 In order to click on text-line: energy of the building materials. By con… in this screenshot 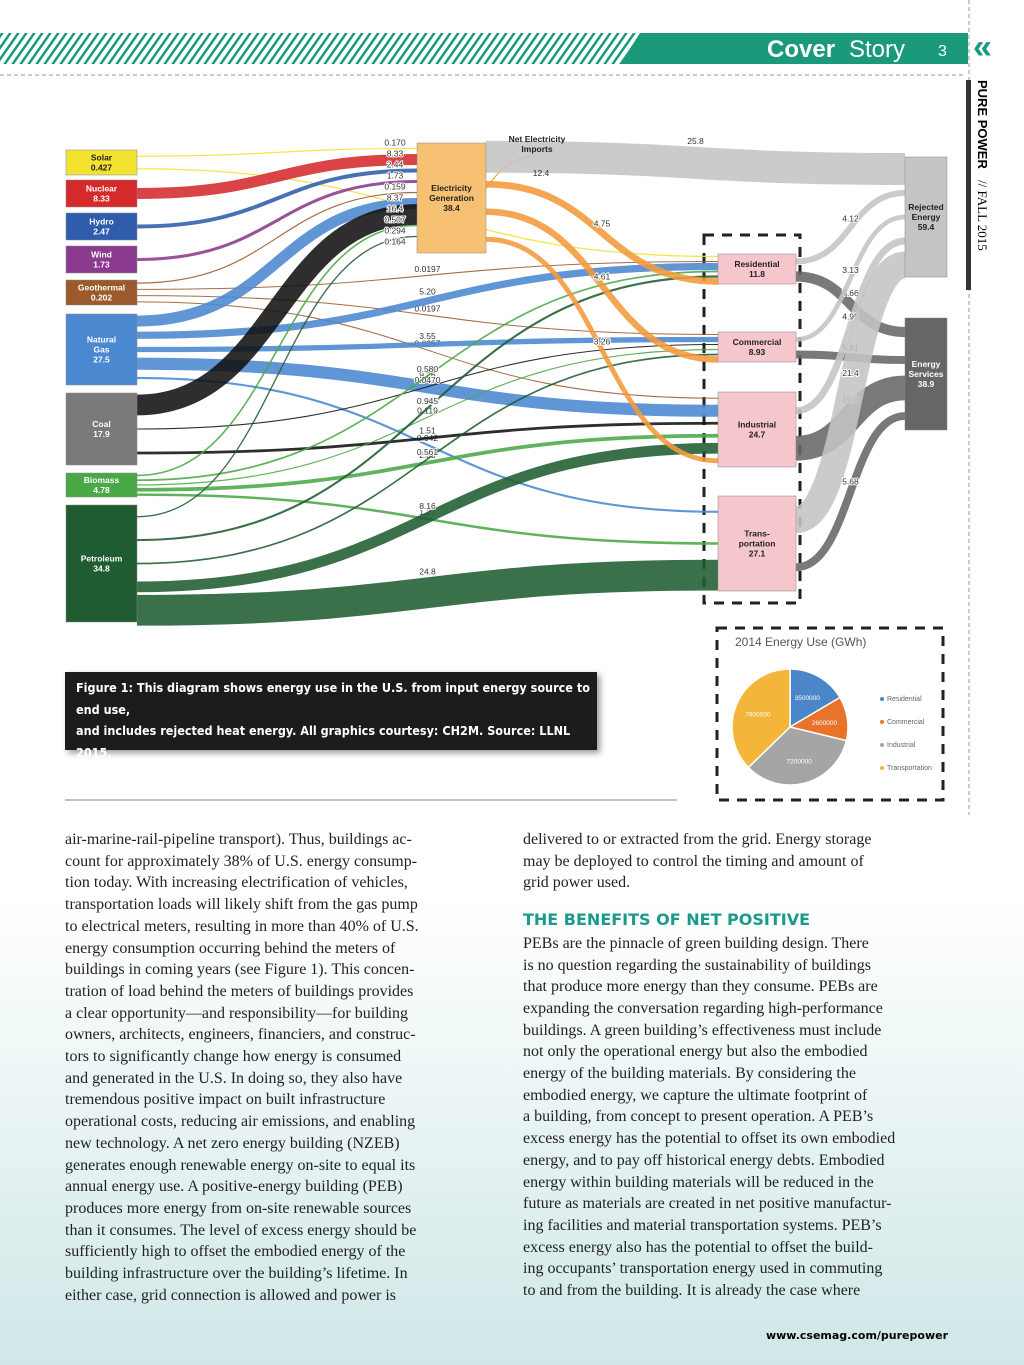, I will do `click(689, 1074)`.